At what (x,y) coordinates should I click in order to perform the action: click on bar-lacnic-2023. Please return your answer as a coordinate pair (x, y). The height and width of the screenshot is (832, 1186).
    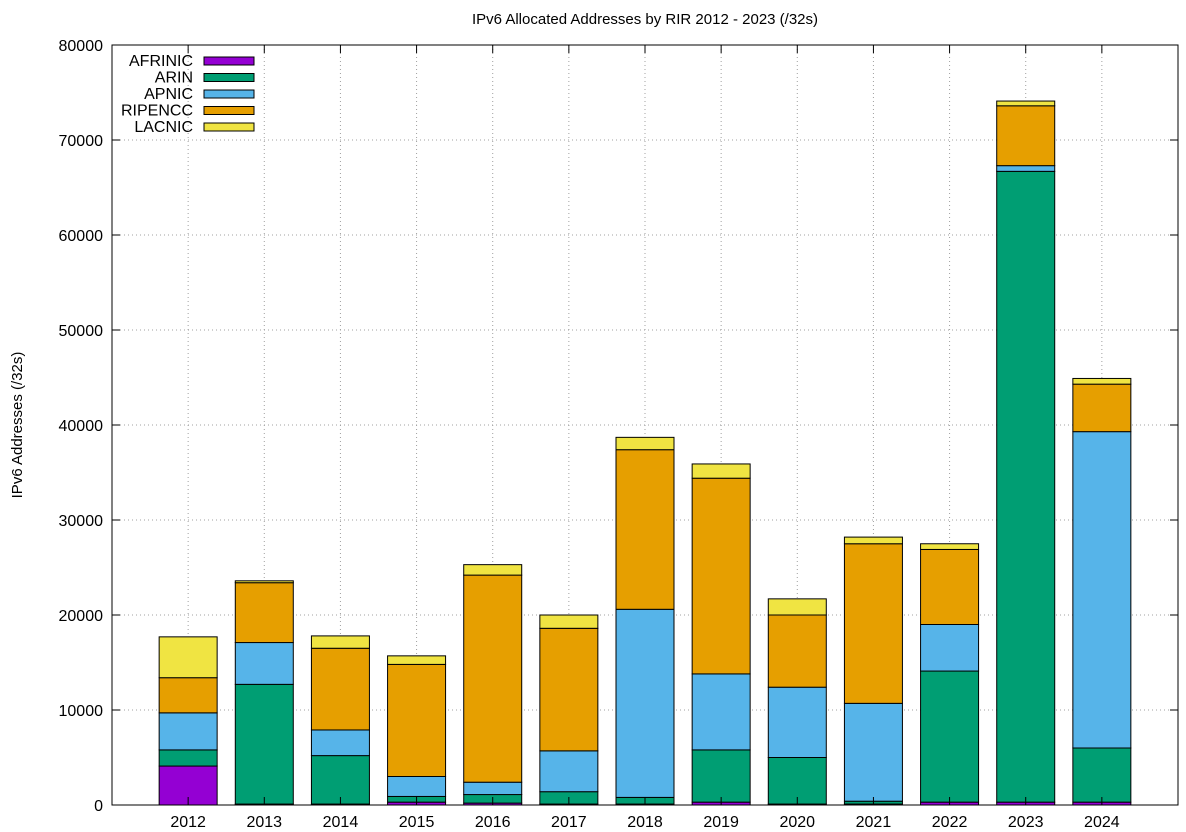
    Looking at the image, I should click on (1026, 103).